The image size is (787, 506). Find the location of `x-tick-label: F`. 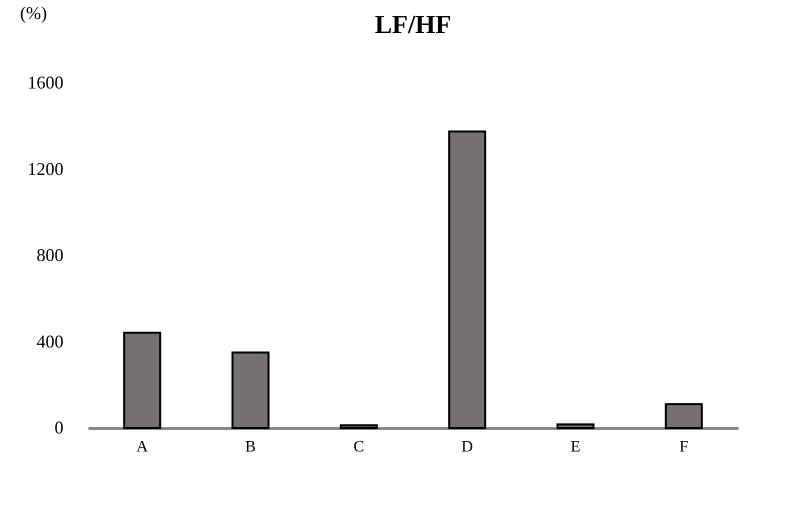

x-tick-label: F is located at coordinates (683, 447).